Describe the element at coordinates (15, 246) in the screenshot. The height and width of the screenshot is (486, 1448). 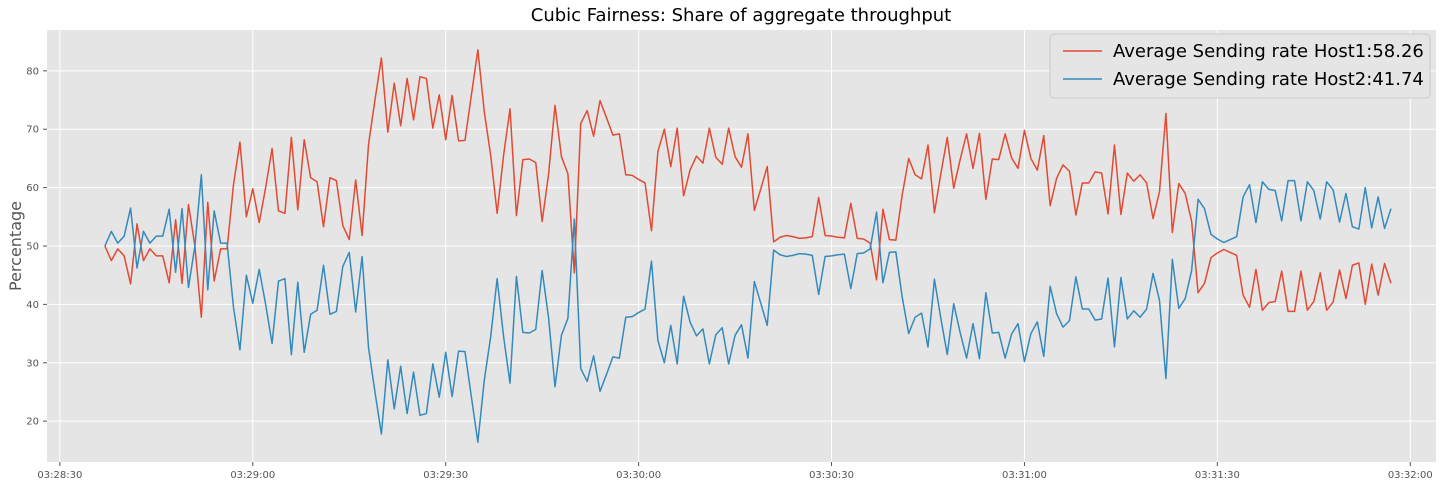
I see `y-axis-label: Percentage` at that location.